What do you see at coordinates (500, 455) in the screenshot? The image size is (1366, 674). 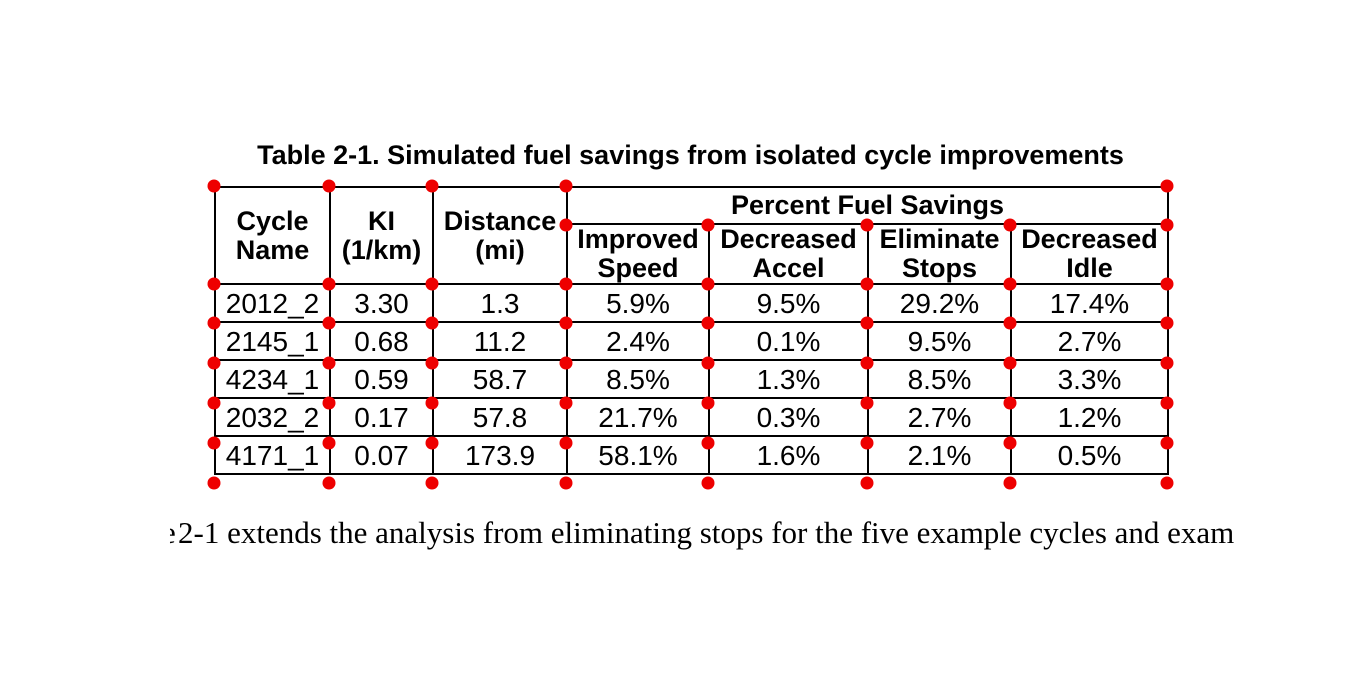 I see `table-cell: 173.9` at bounding box center [500, 455].